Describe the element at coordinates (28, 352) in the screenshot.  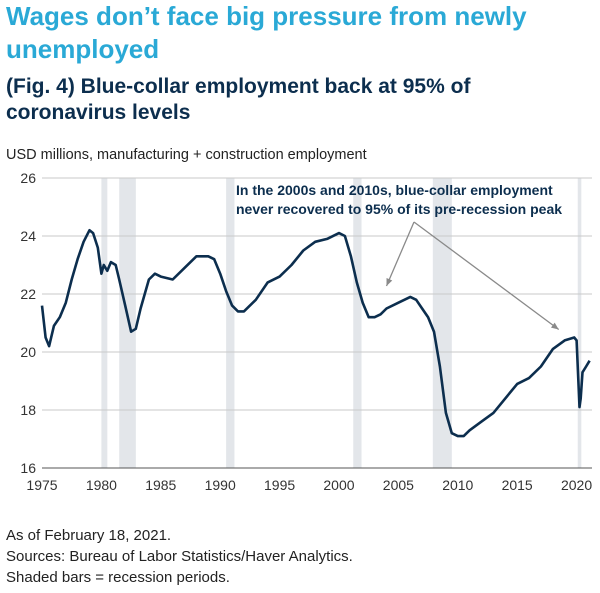
I see `y-tick-label: 20` at that location.